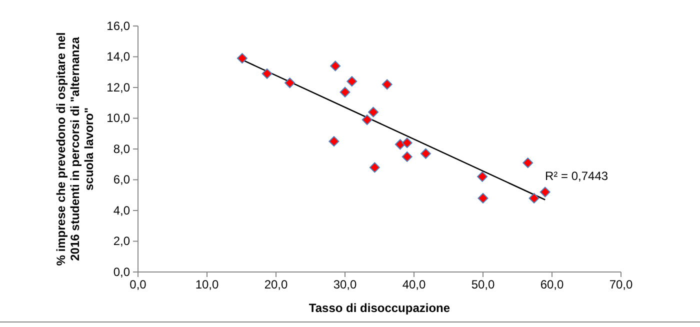 The image size is (700, 327). I want to click on y-axis-title: % imprese che prevedono di ospitare nel 2016 studenti in percorsi di "alternanza scuola lavoro", so click(75, 149).